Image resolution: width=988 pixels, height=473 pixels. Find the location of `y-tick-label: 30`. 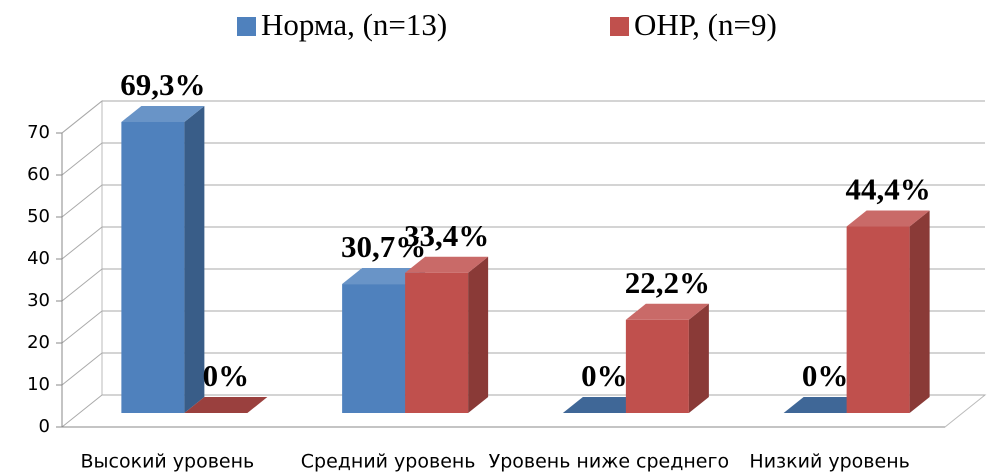

y-tick-label: 30 is located at coordinates (38, 300).